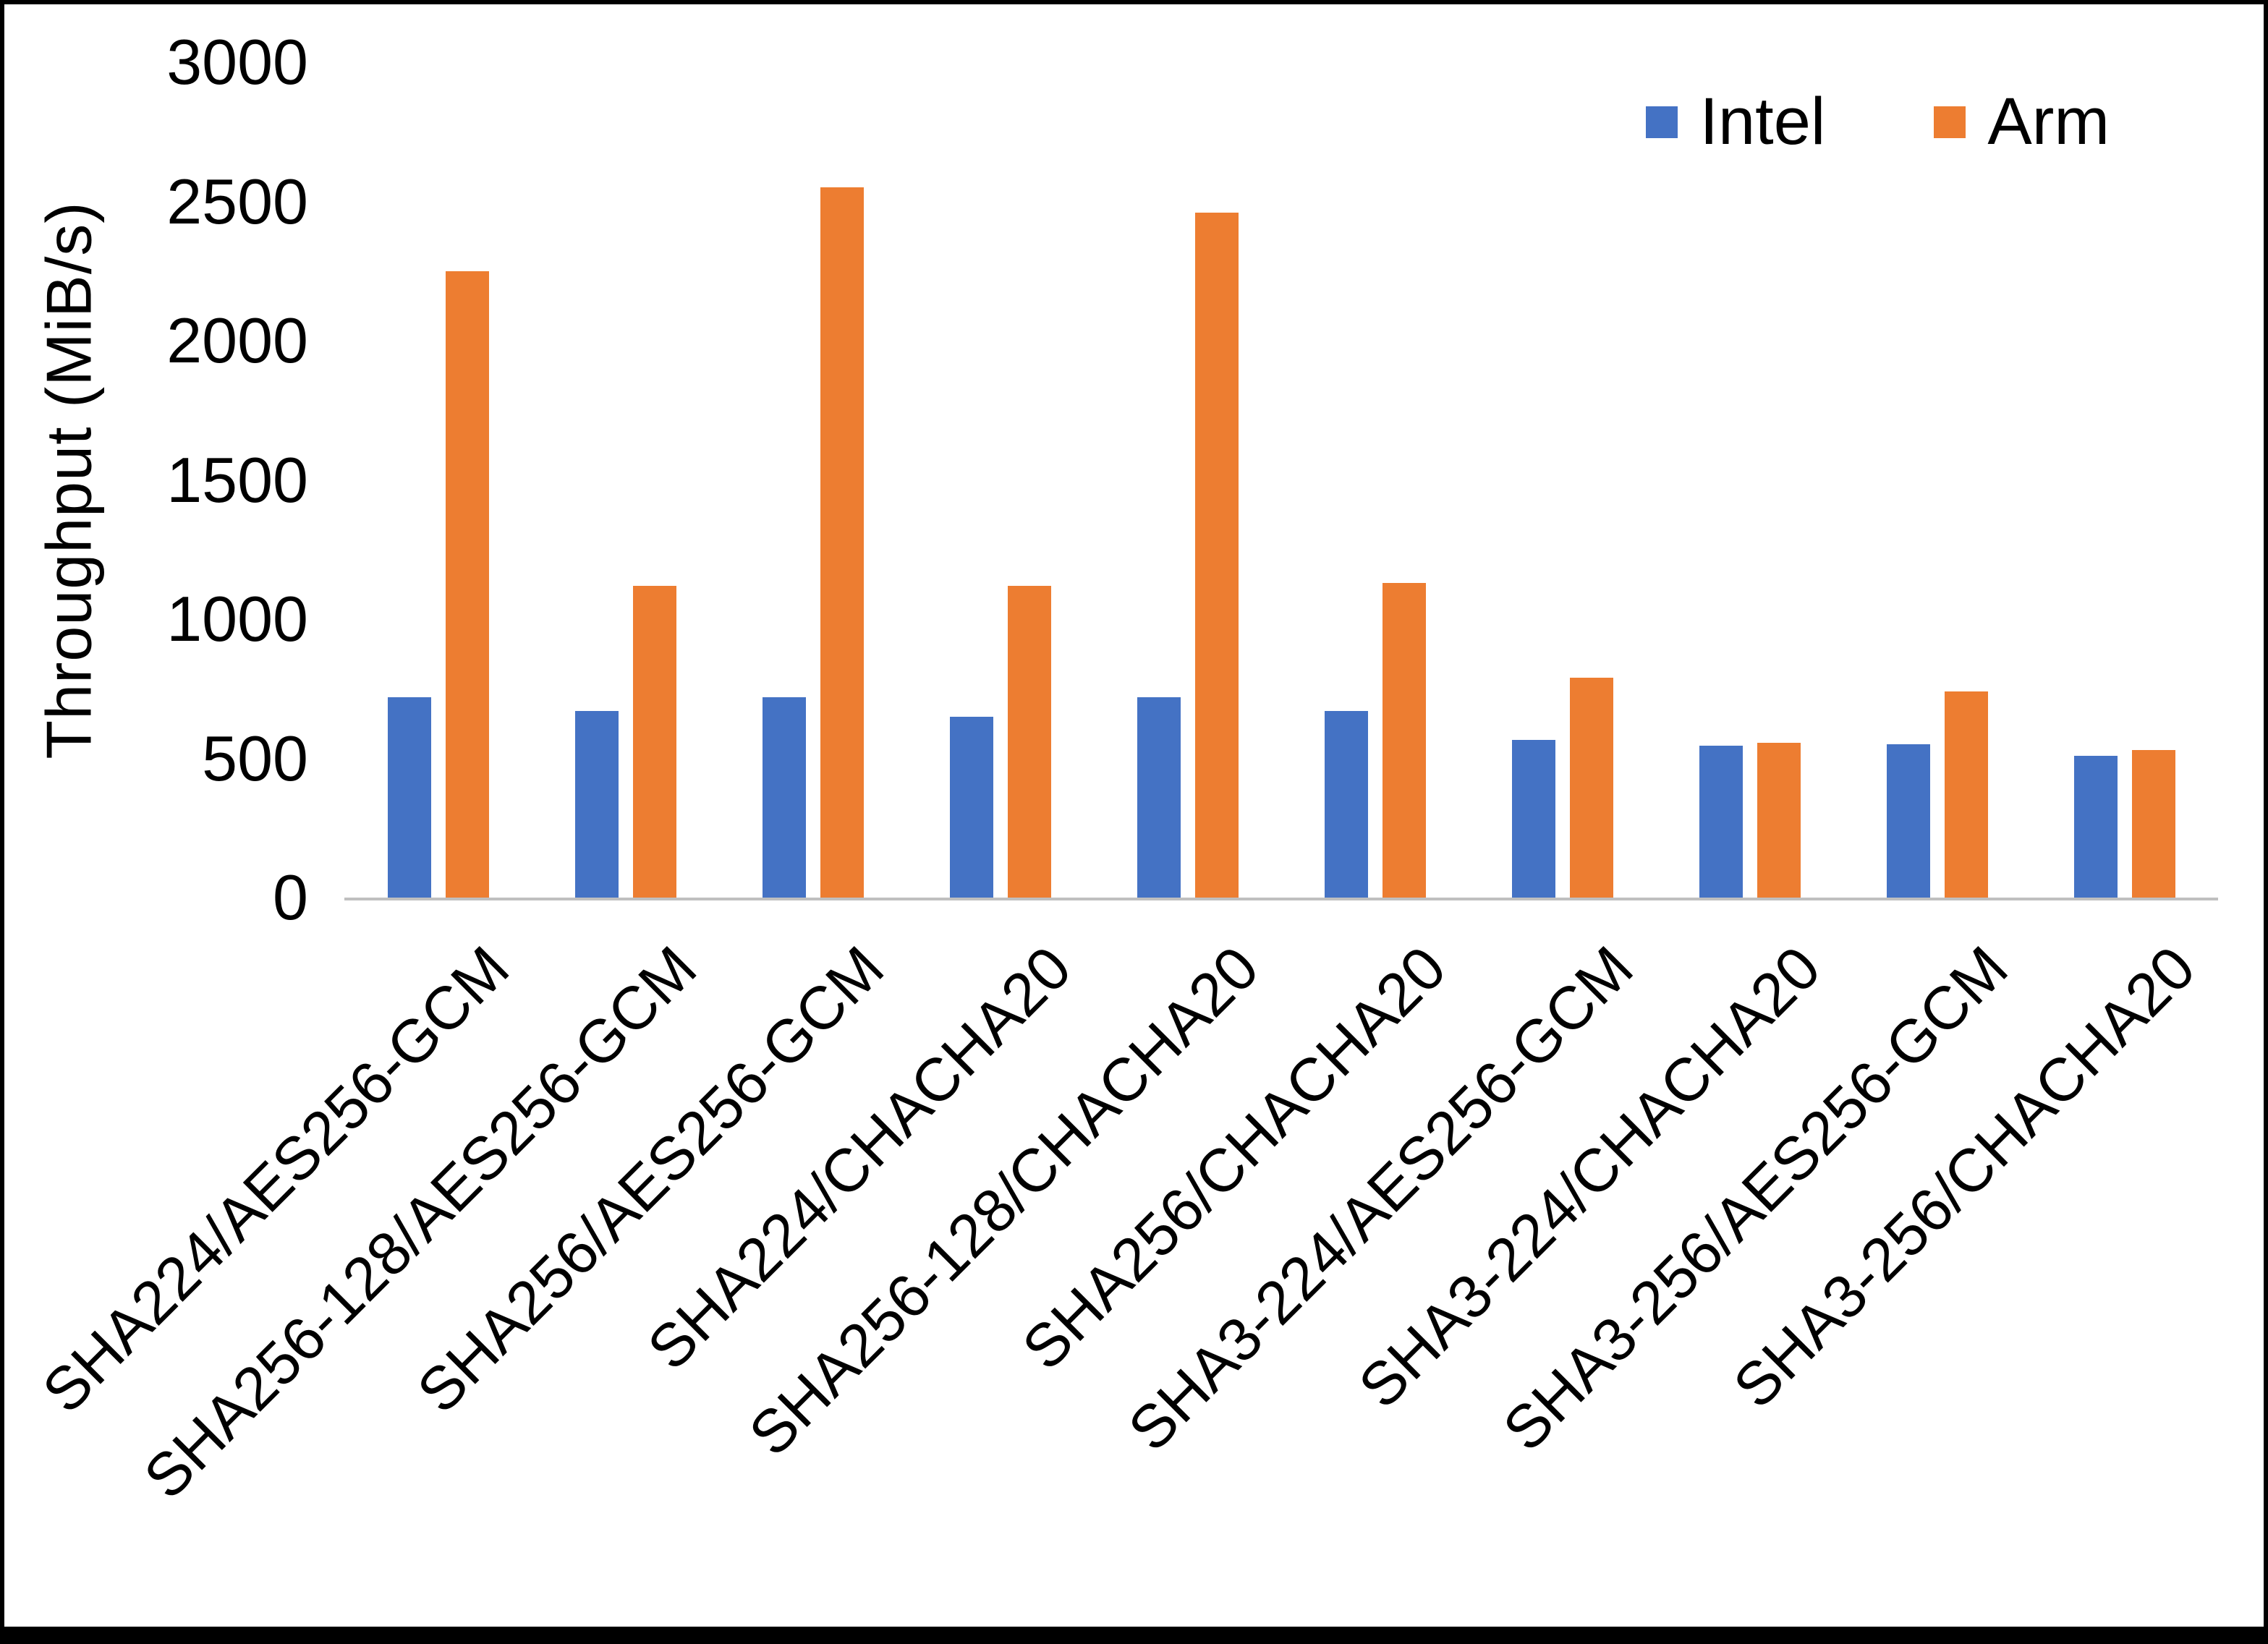 The height and width of the screenshot is (1644, 2268). I want to click on y-tick-label: 1000, so click(237, 619).